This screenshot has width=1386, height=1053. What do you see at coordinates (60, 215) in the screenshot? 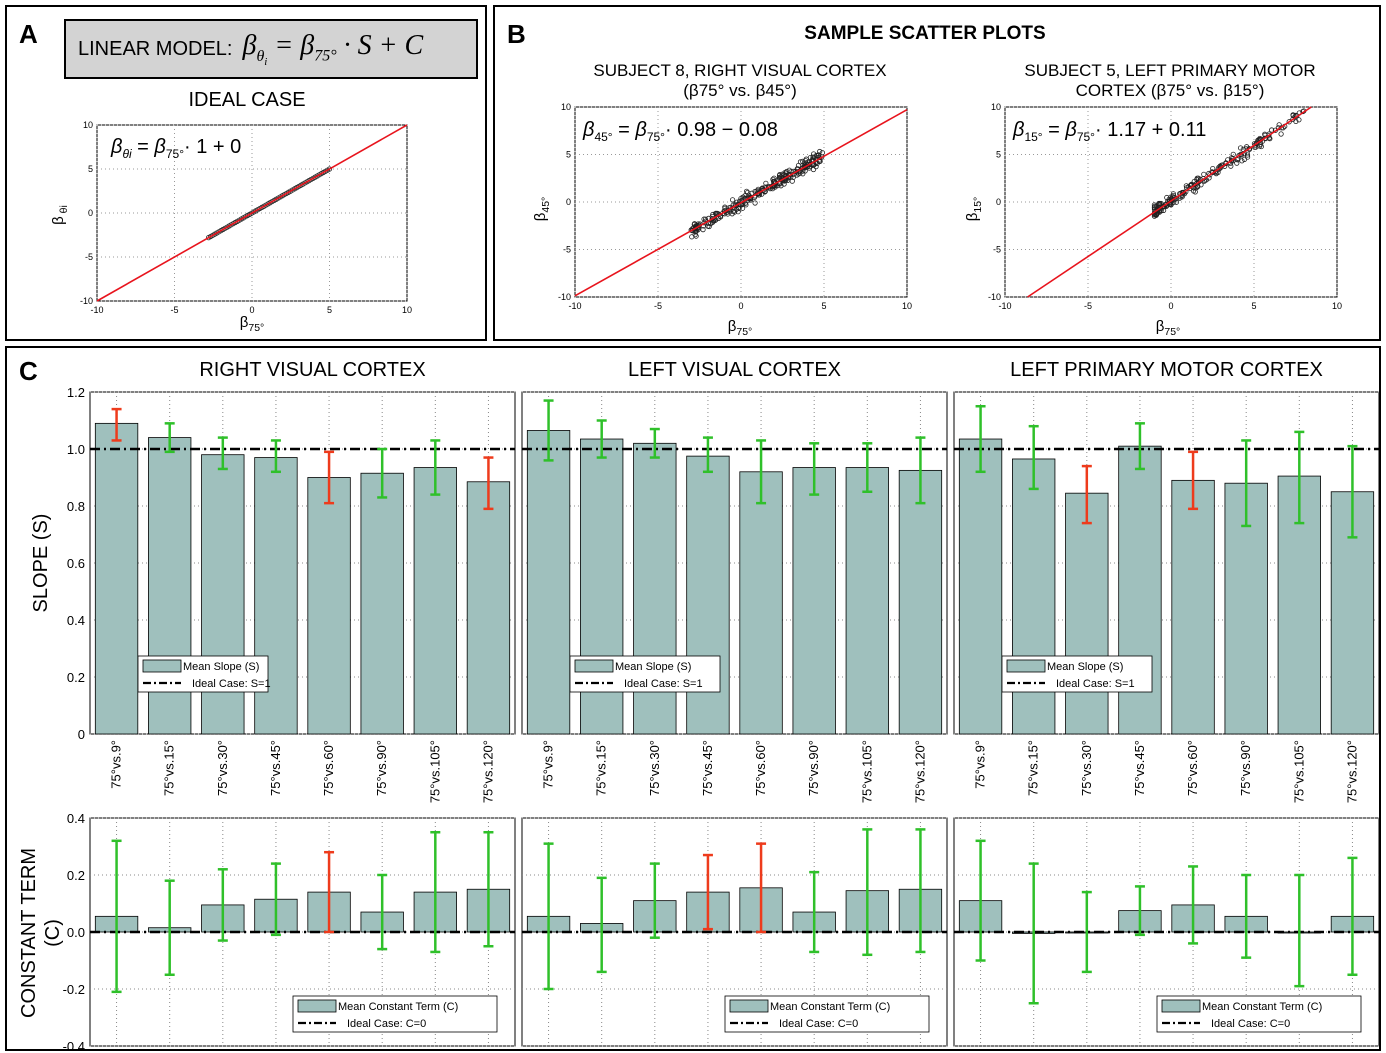
I see `y-axis-label: β θi` at bounding box center [60, 215].